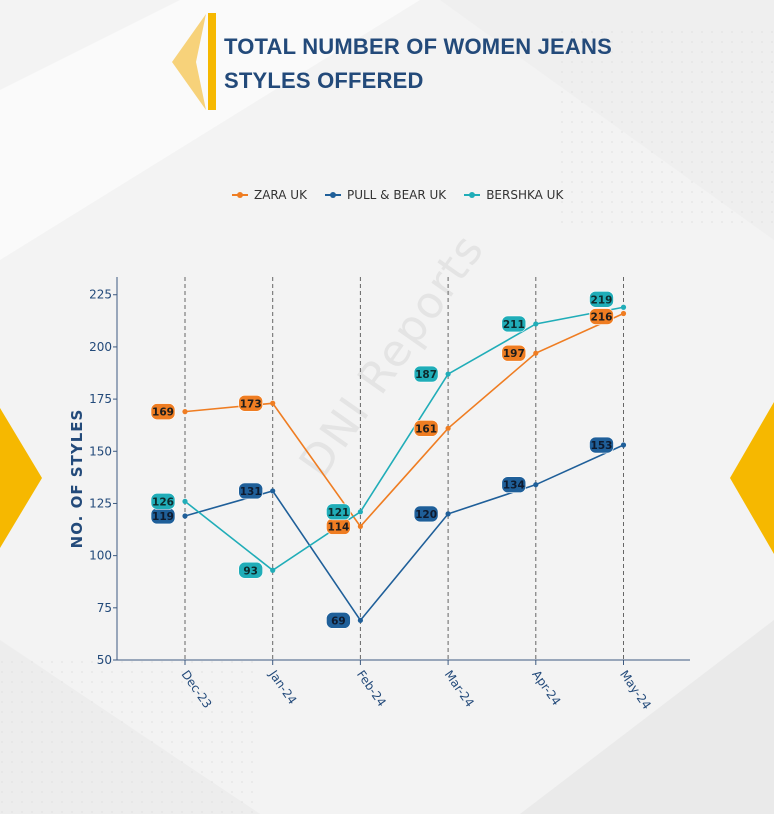 The height and width of the screenshot is (814, 774). I want to click on x-tick-label: Jan-24, so click(283, 687).